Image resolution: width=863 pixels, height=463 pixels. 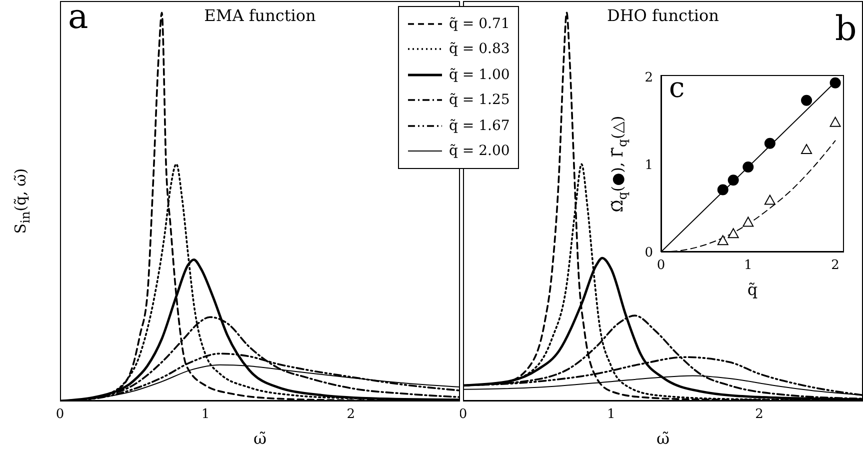 What do you see at coordinates (846, 29) in the screenshot?
I see `annotation: b` at bounding box center [846, 29].